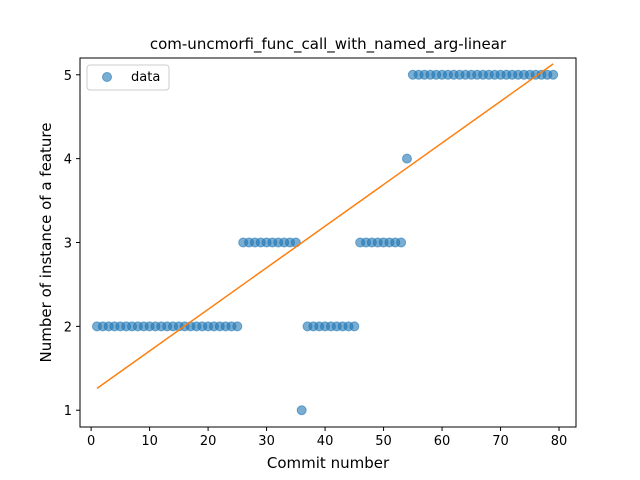 The width and height of the screenshot is (640, 480). I want to click on legend-marker, so click(107, 77).